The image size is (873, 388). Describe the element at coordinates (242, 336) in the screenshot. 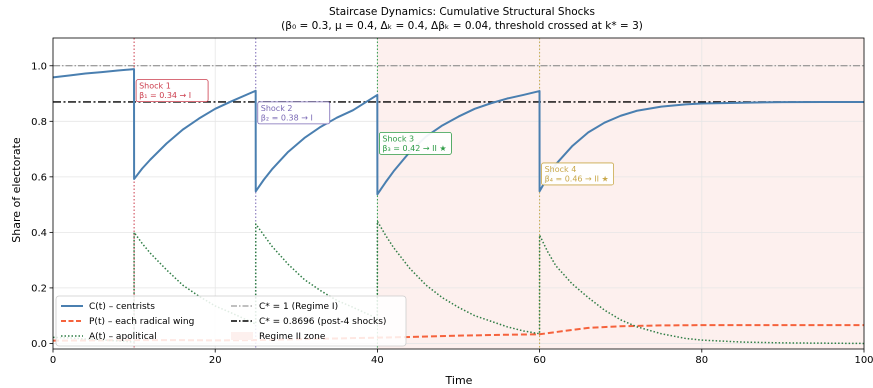

I see `legend-swatch` at that location.